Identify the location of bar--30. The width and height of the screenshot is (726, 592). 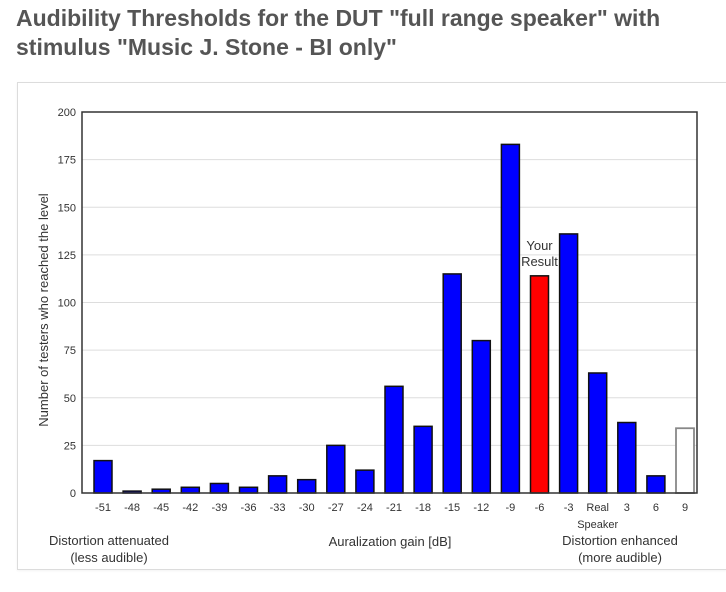
(306, 486).